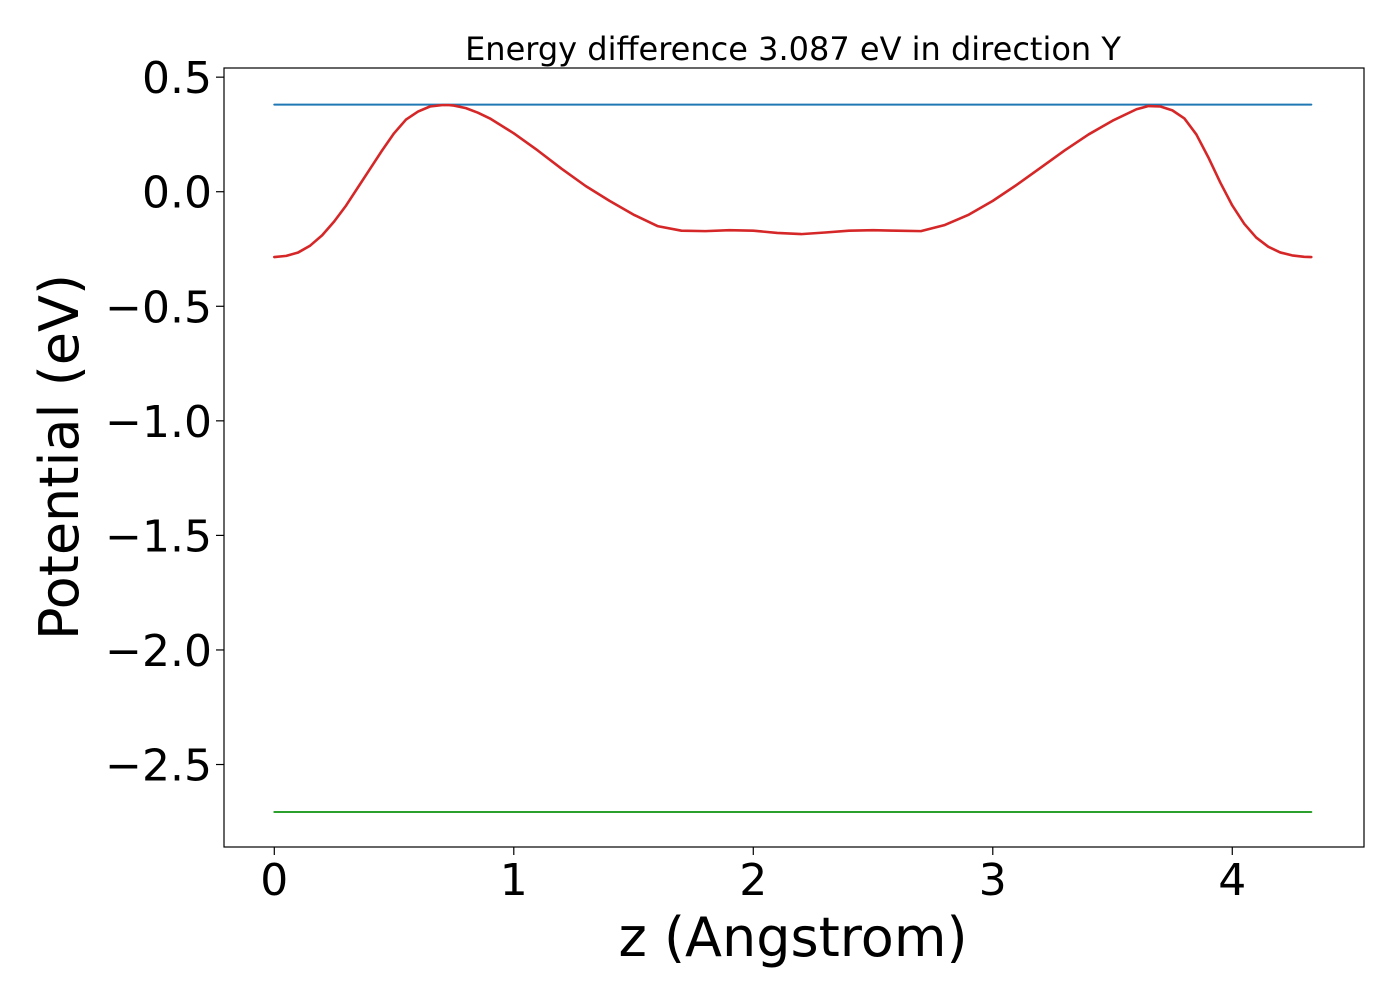  I want to click on y-tick-label: −1.0, so click(158, 422).